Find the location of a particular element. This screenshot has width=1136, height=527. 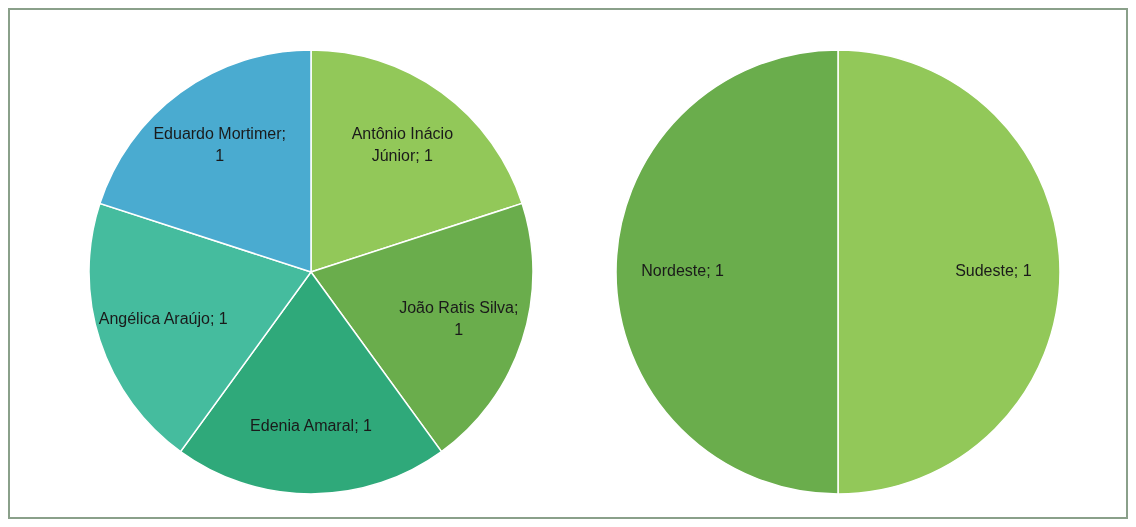

data-label: Antônio Inácio Júnior; 1 is located at coordinates (402, 145).